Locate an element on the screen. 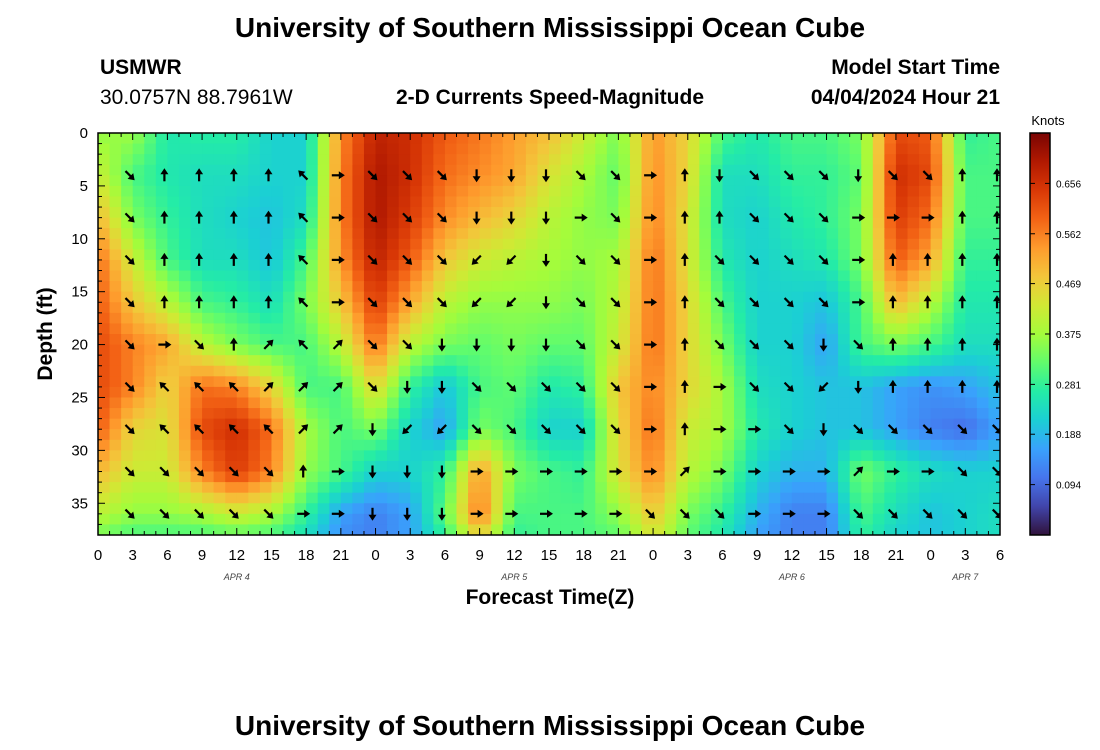 The width and height of the screenshot is (1100, 750). y-tick-label: 30 is located at coordinates (79, 450).